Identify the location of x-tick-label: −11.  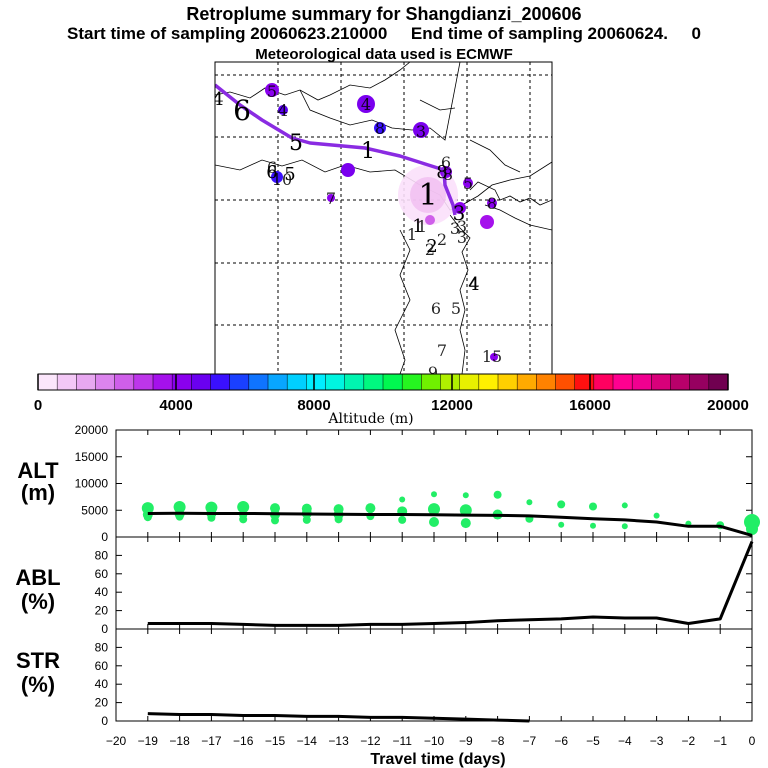
(402, 741).